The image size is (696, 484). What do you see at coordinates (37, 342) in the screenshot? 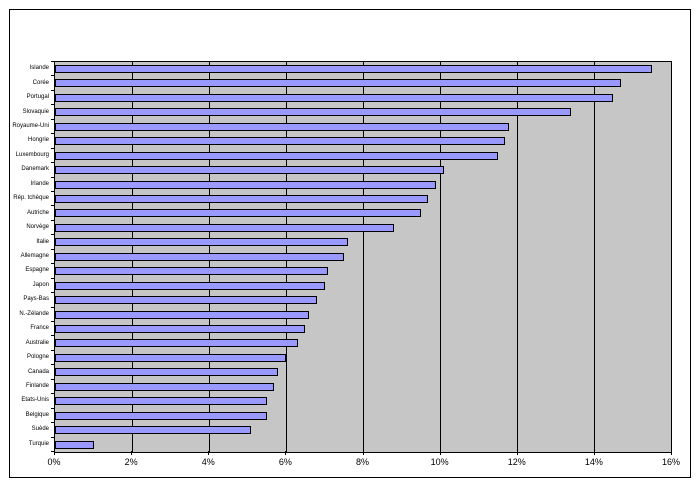
I see `category-label: Australie` at bounding box center [37, 342].